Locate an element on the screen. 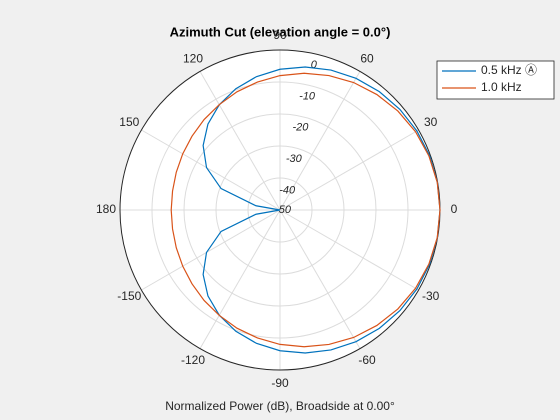  r-tick-label: -30 is located at coordinates (294, 159).